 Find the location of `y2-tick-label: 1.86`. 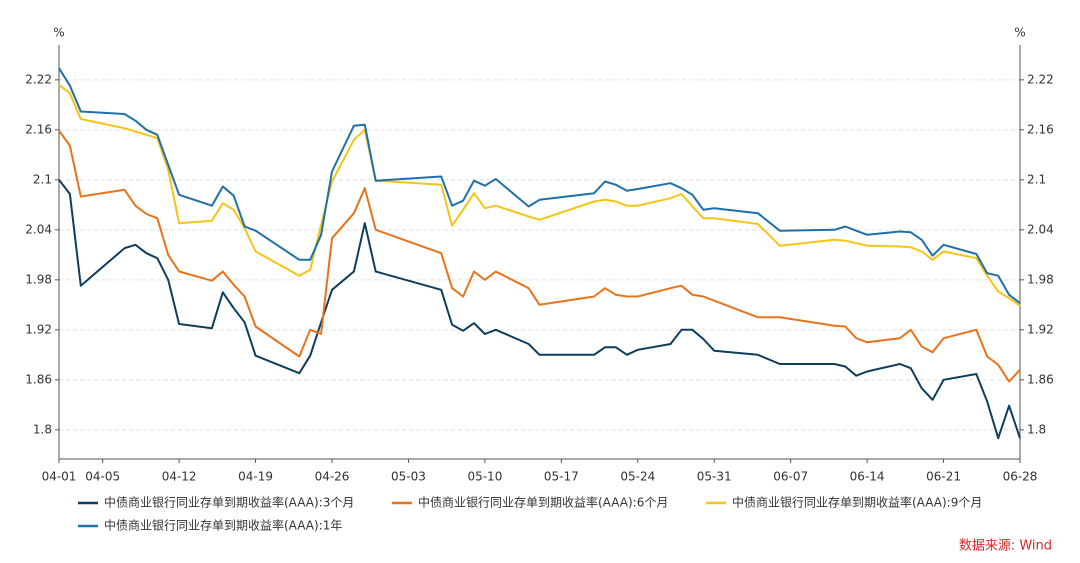

y2-tick-label: 1.86 is located at coordinates (1040, 379).